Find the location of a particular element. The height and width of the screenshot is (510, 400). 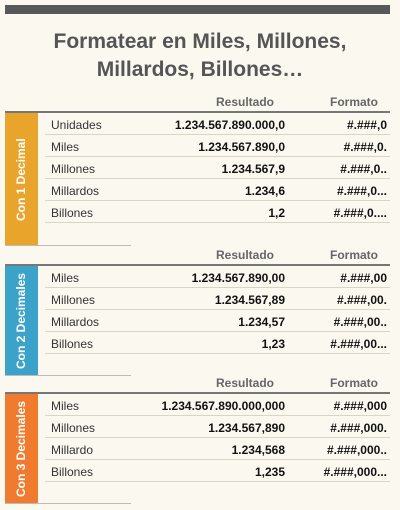

result: 1.234,568 is located at coordinates (258, 450).